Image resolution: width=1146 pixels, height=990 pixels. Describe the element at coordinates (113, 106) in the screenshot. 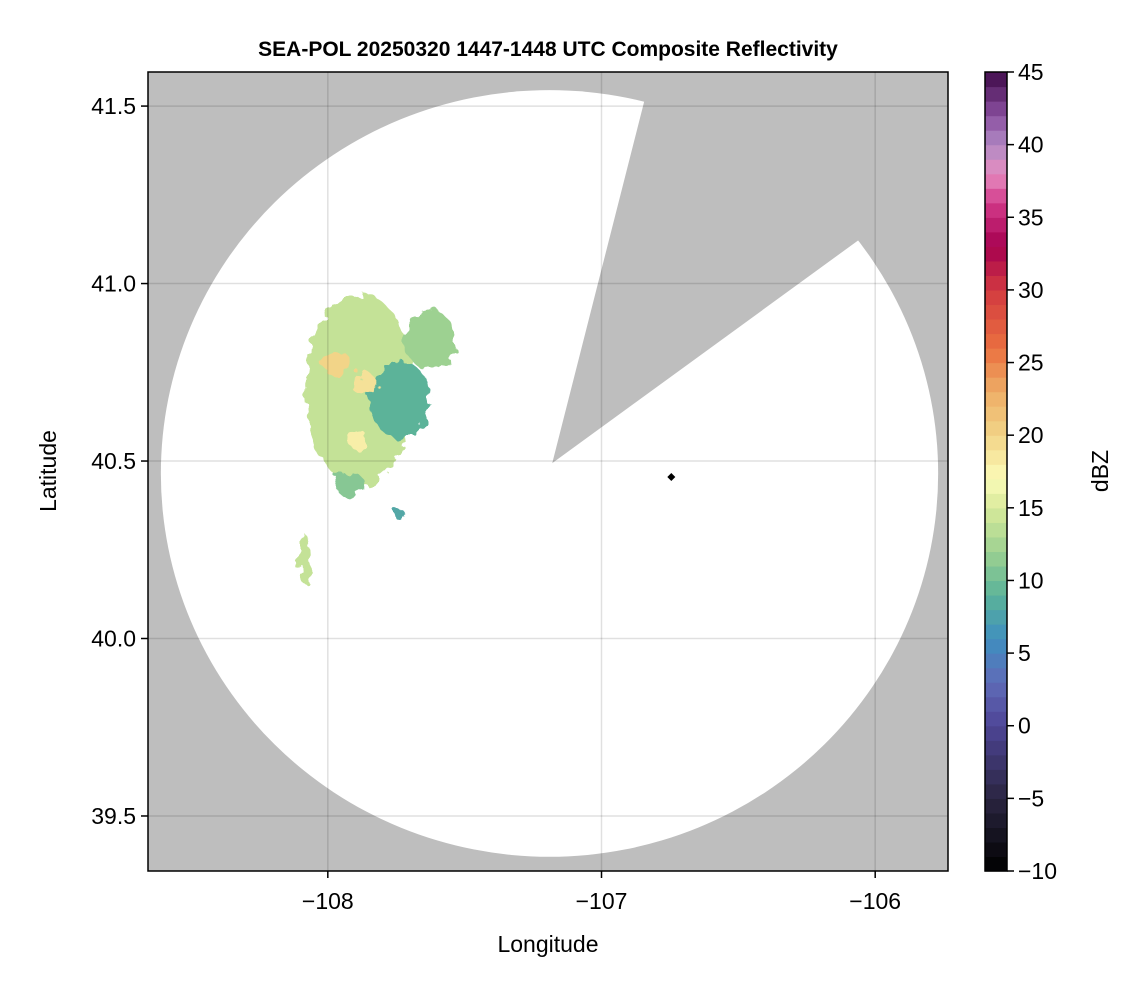

I see `y-tick-label: 41.5` at that location.